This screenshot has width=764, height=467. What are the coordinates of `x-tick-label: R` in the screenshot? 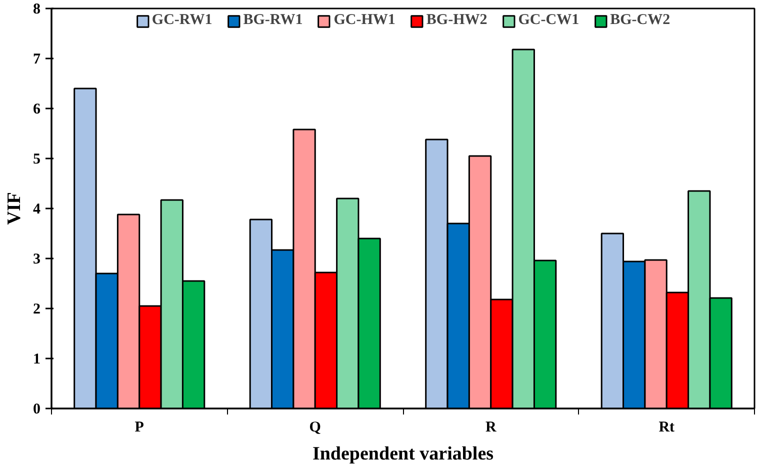 It's located at (490, 428).